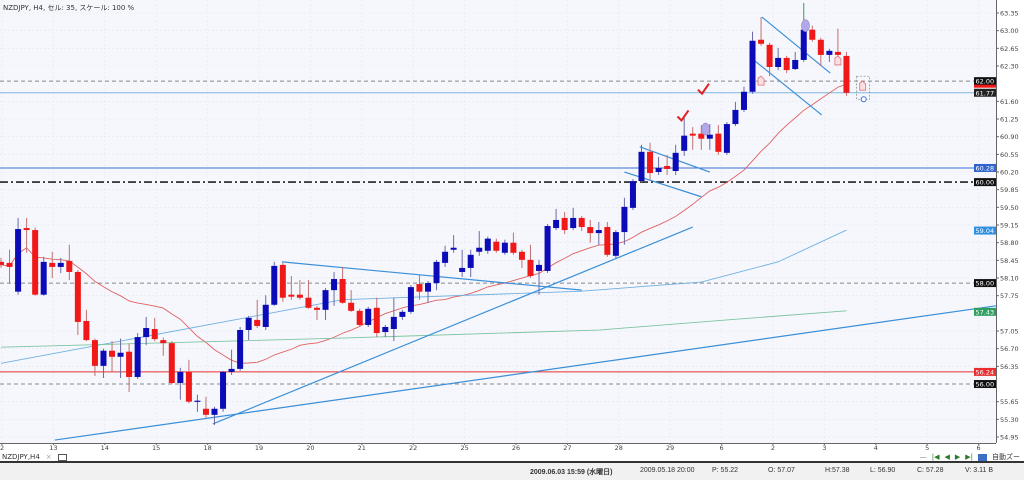 The image size is (1024, 480). I want to click on chart-navigation: — |◀ ◀ ▶ ▶| 自動ズー, so click(970, 457).